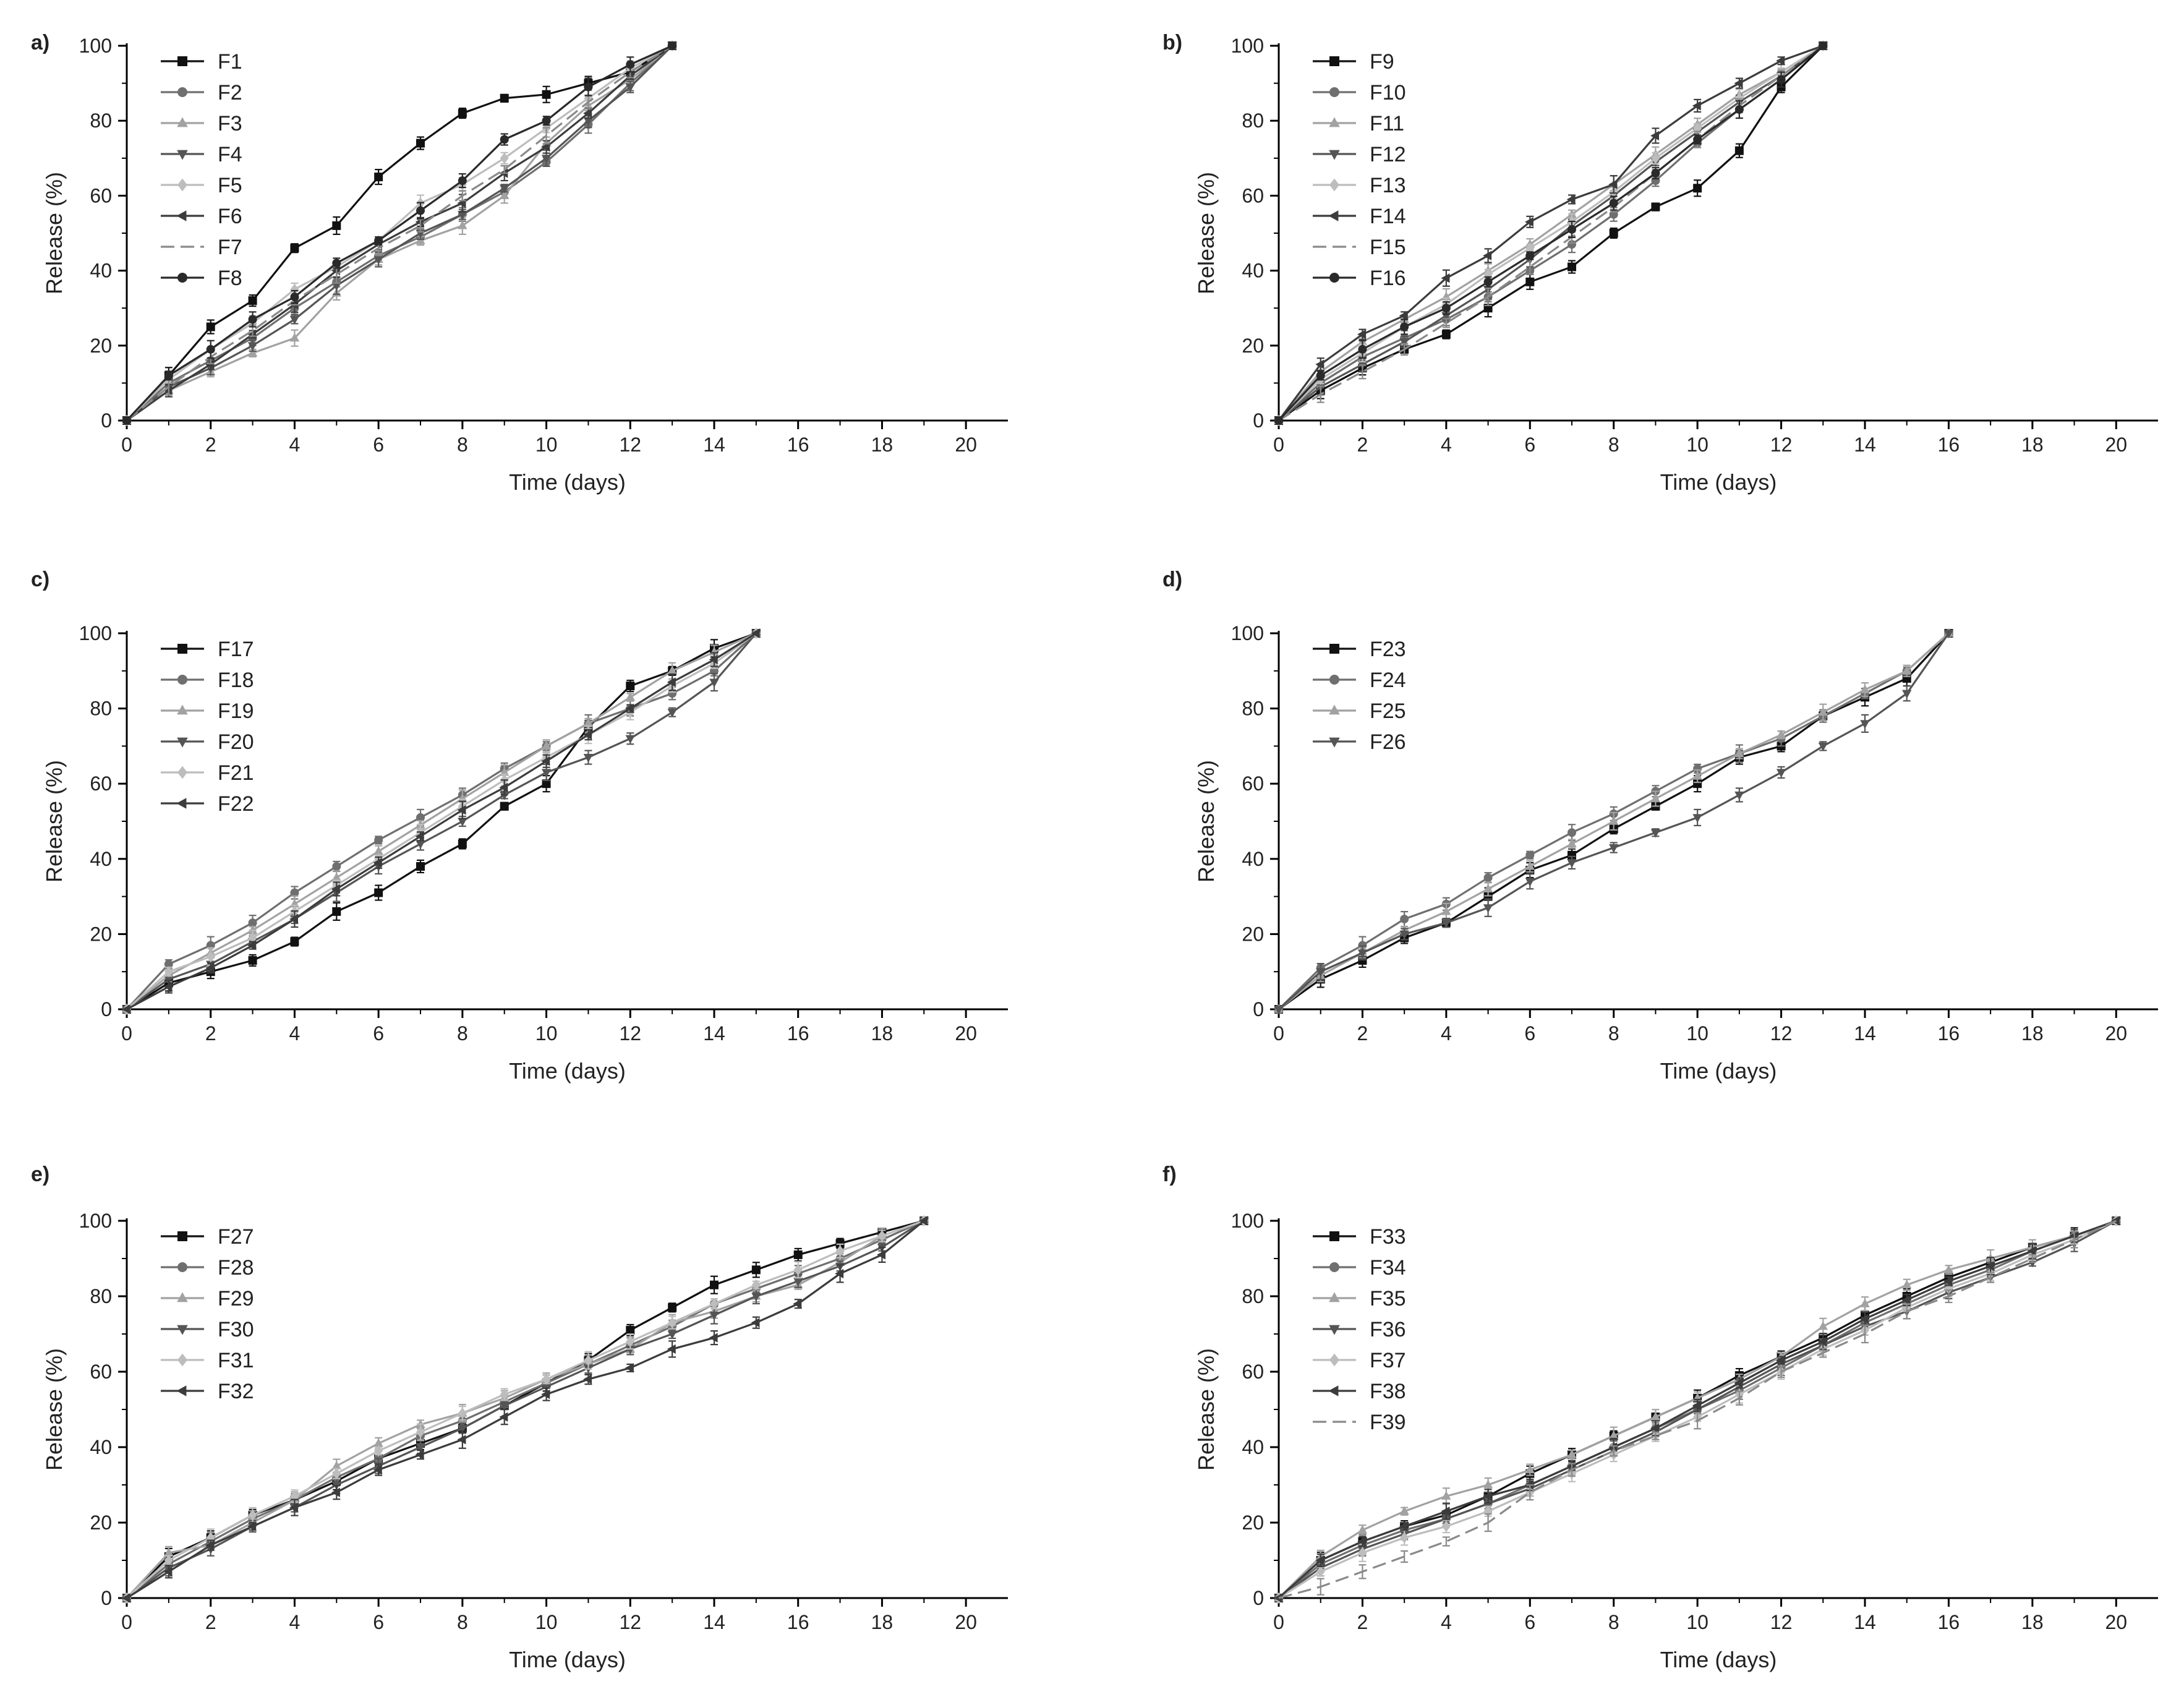  I want to click on x-tick-label: 2, so click(210, 1622).